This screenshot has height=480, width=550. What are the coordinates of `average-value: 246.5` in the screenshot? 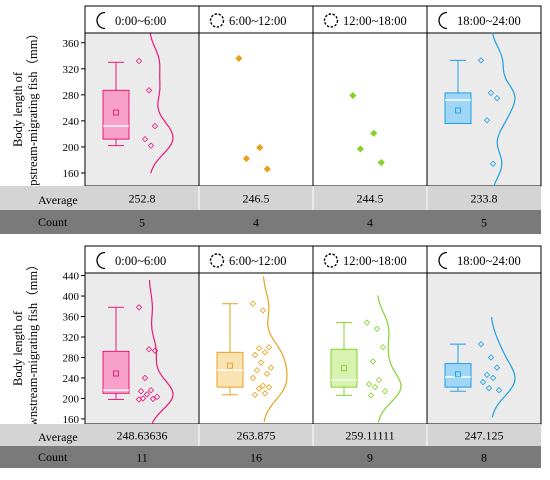 It's located at (256, 199).